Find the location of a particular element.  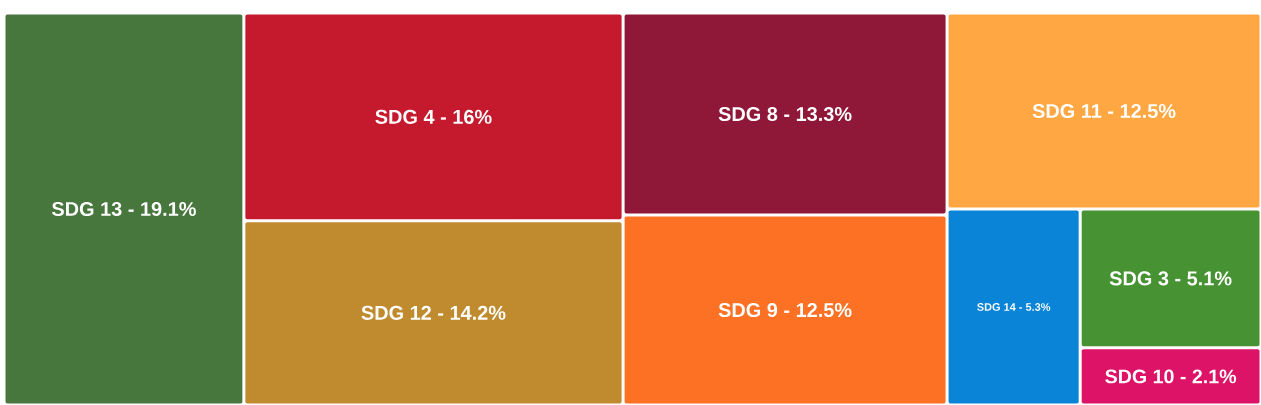

data-label: 14.2% is located at coordinates (478, 312).